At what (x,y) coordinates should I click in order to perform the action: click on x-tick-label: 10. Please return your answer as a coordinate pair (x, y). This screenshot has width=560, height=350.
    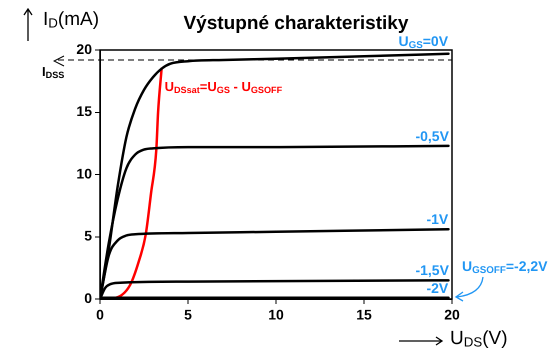
    Looking at the image, I should click on (276, 314).